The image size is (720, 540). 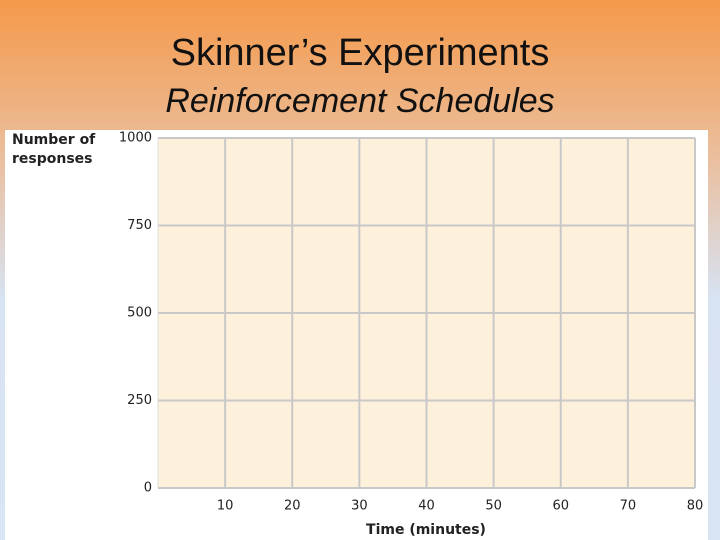 What do you see at coordinates (426, 530) in the screenshot?
I see `x-axis-label: Time (minutes)` at bounding box center [426, 530].